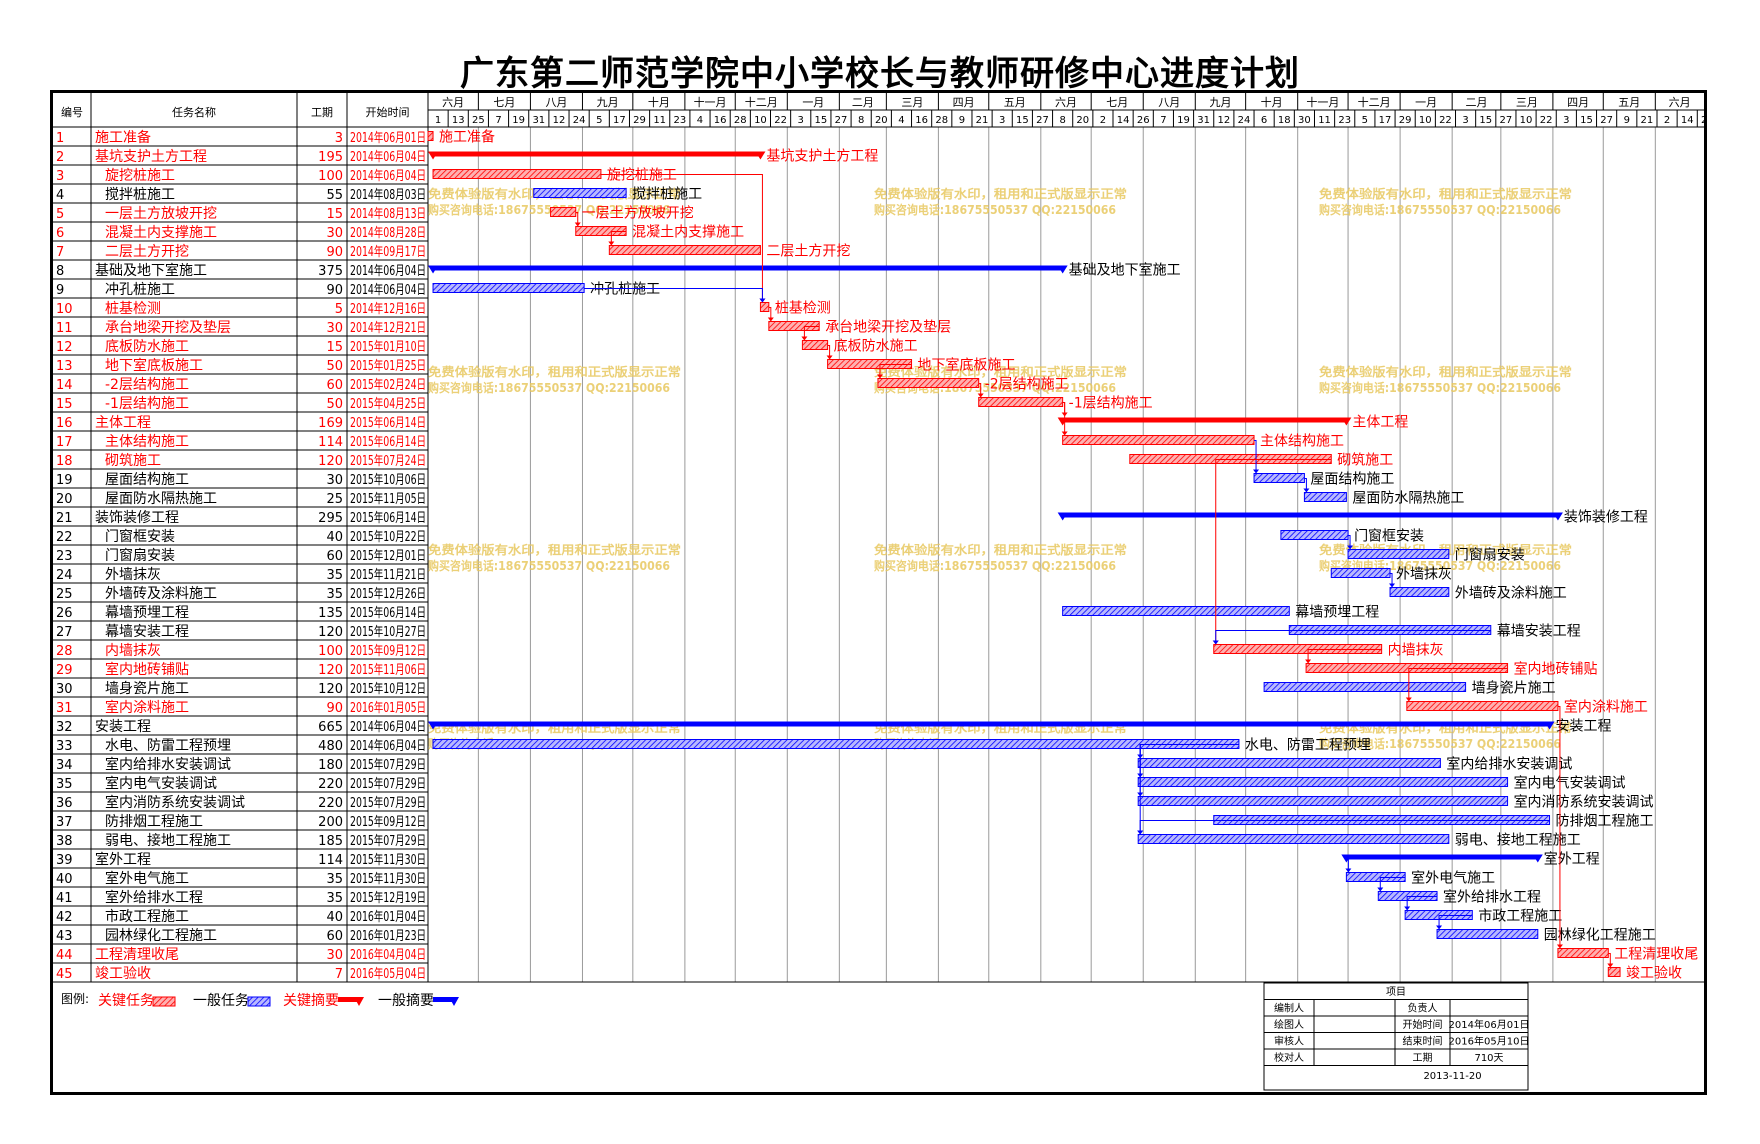 Image resolution: width=1760 pixels, height=1144 pixels. What do you see at coordinates (334, 955) in the screenshot?
I see `task-duration: 30` at bounding box center [334, 955].